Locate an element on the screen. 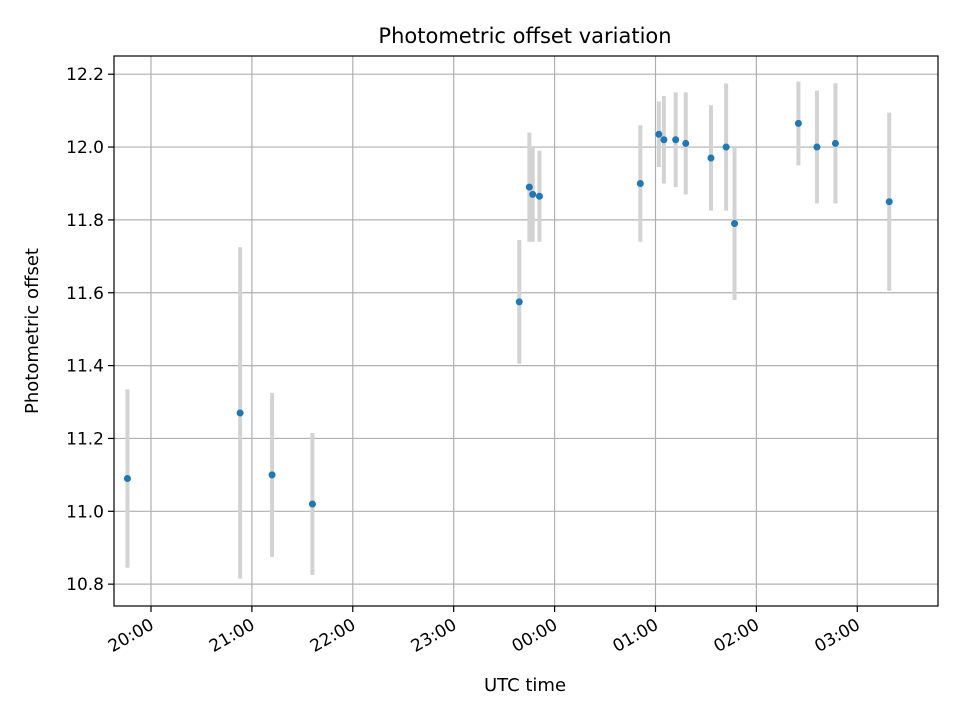  y-tick-label: 12.2 is located at coordinates (85, 75).